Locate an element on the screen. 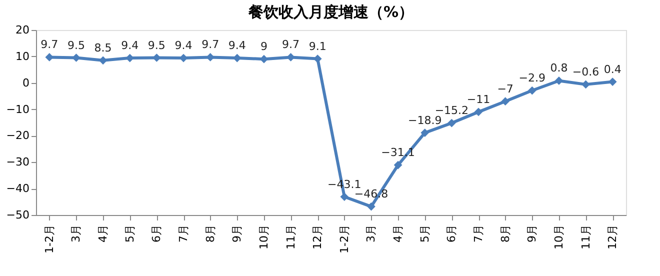 The height and width of the screenshot is (276, 660). data-label: 0.4 is located at coordinates (613, 69).